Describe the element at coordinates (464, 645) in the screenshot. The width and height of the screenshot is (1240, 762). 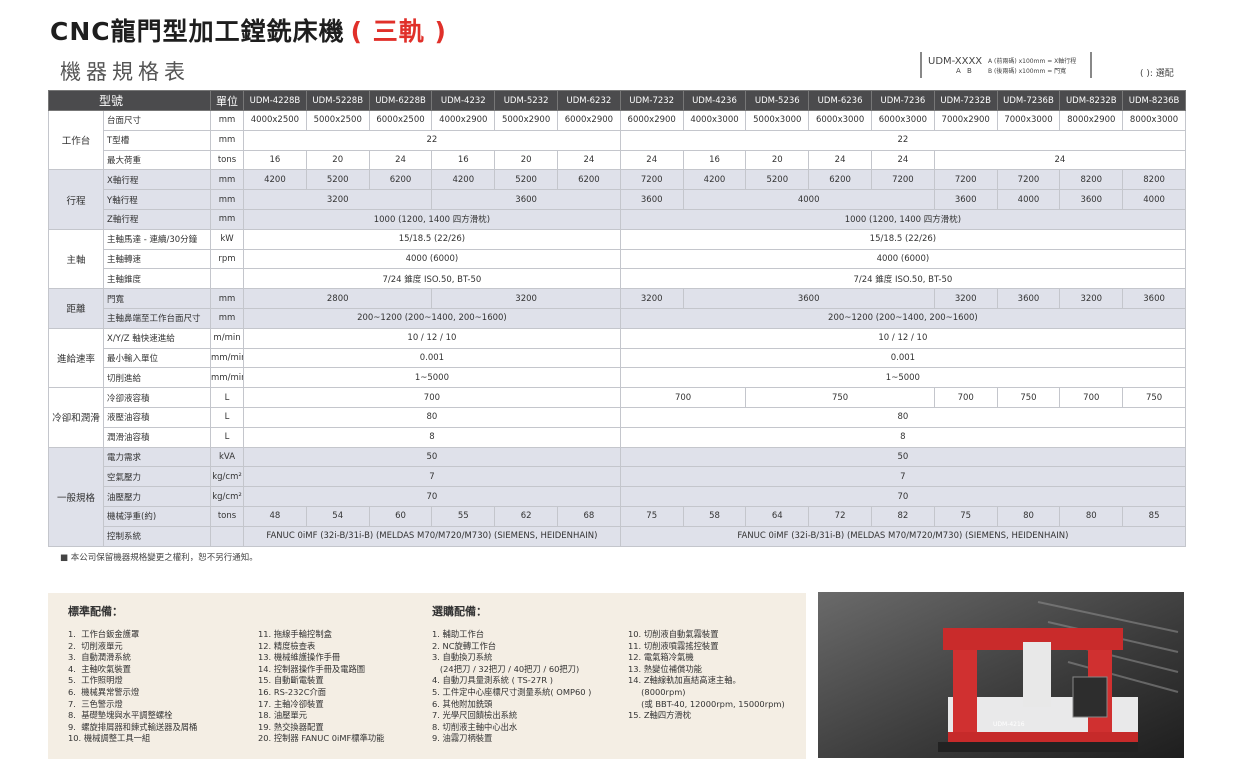
I see `equipment-item: 2. NC旋轉工作台` at that location.